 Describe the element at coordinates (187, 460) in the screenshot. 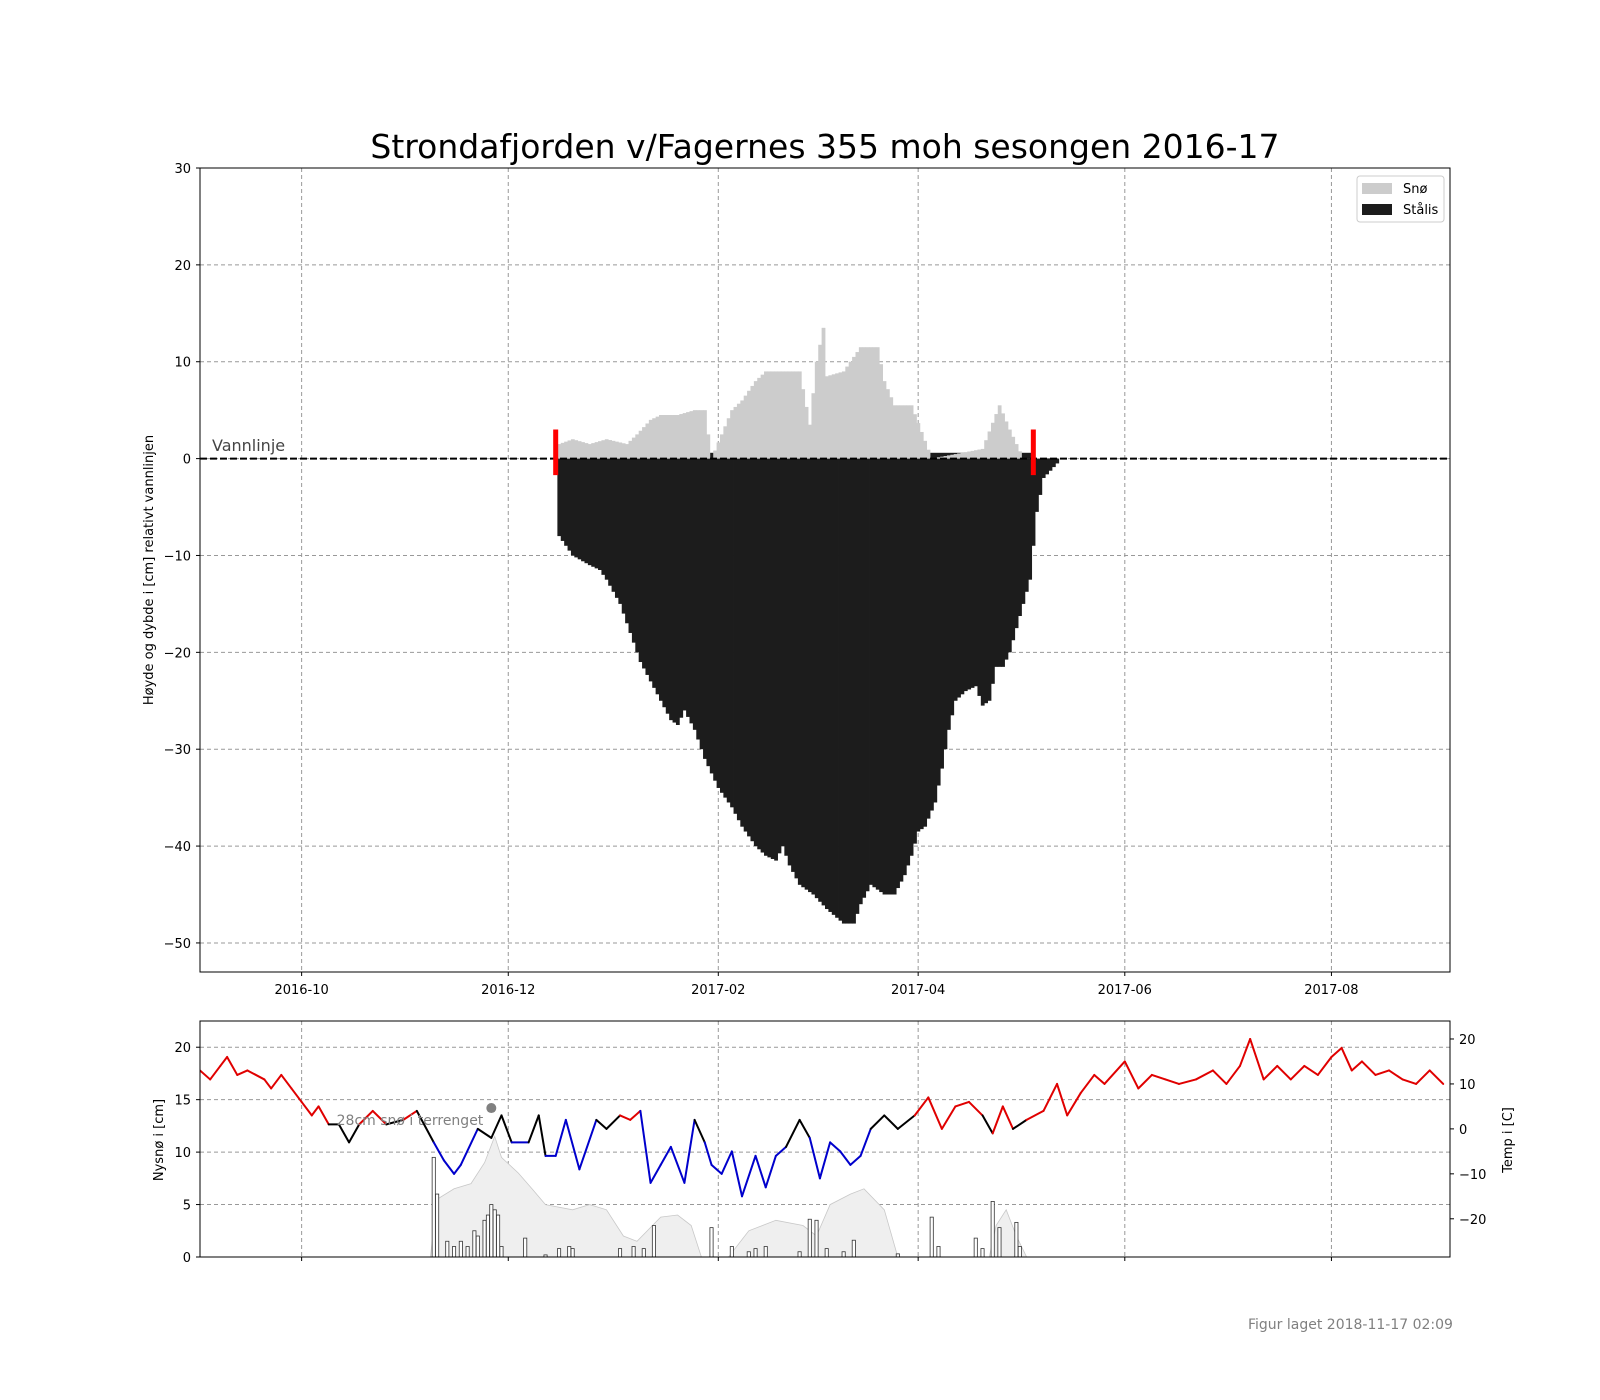

I see `y-tick-label: 0` at that location.